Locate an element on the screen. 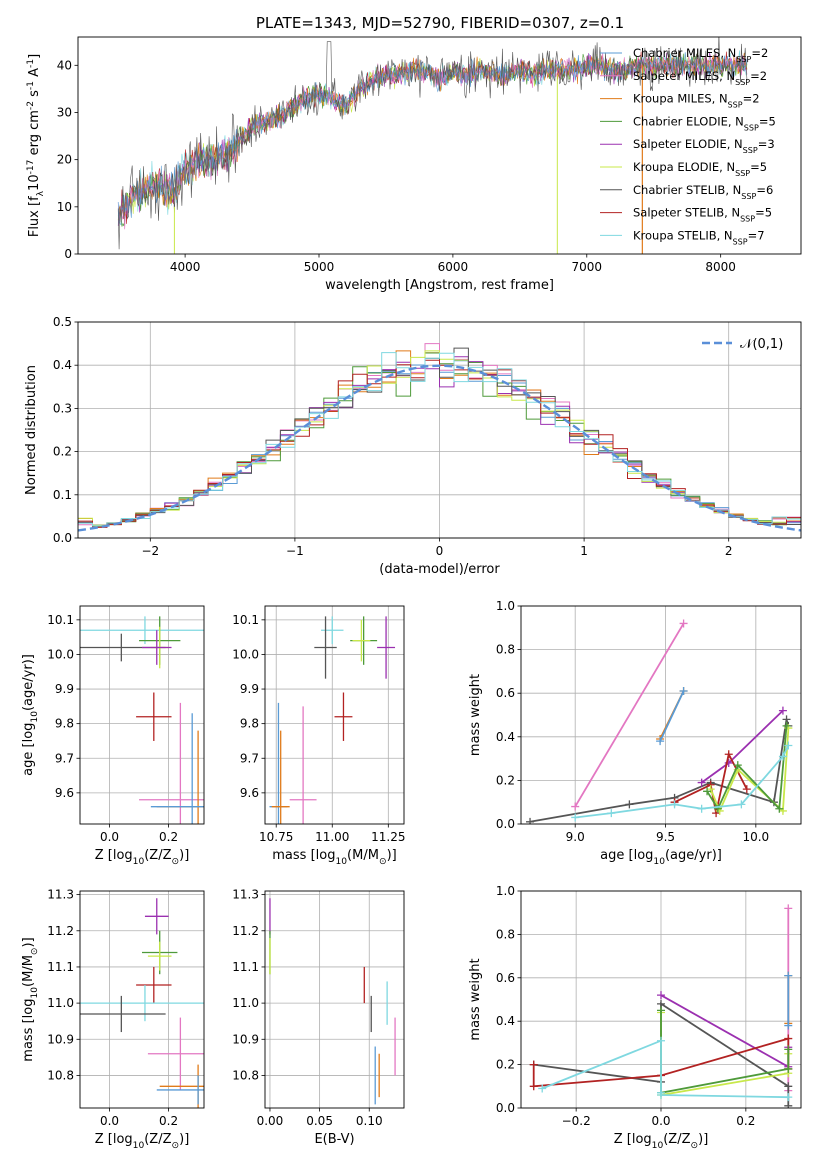 The width and height of the screenshot is (819, 1170). x-tick-label: 6000 is located at coordinates (453, 267).